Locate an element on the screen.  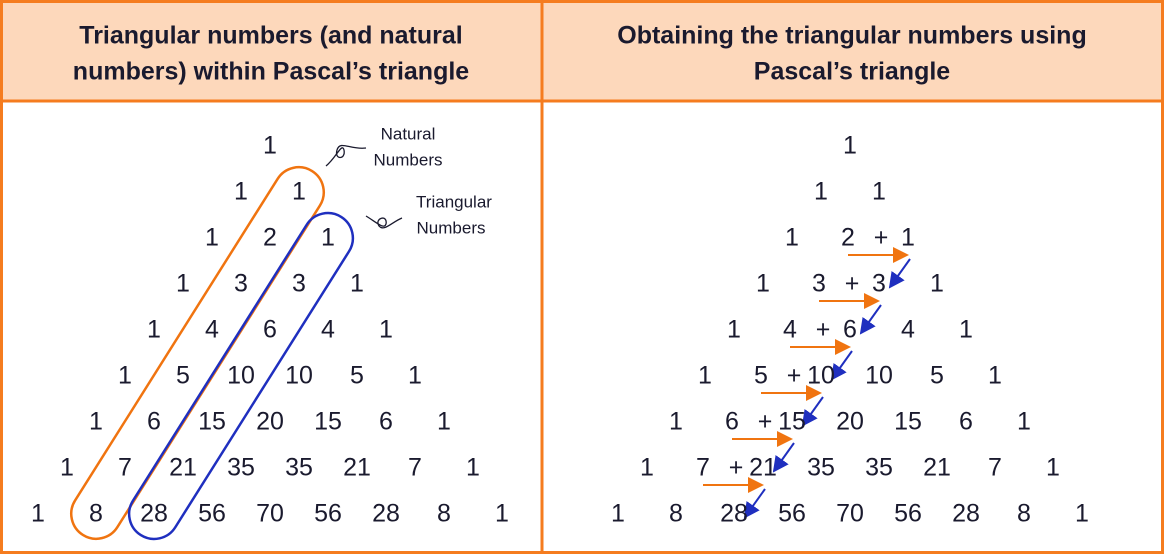
left-number: 2 is located at coordinates (270, 238).